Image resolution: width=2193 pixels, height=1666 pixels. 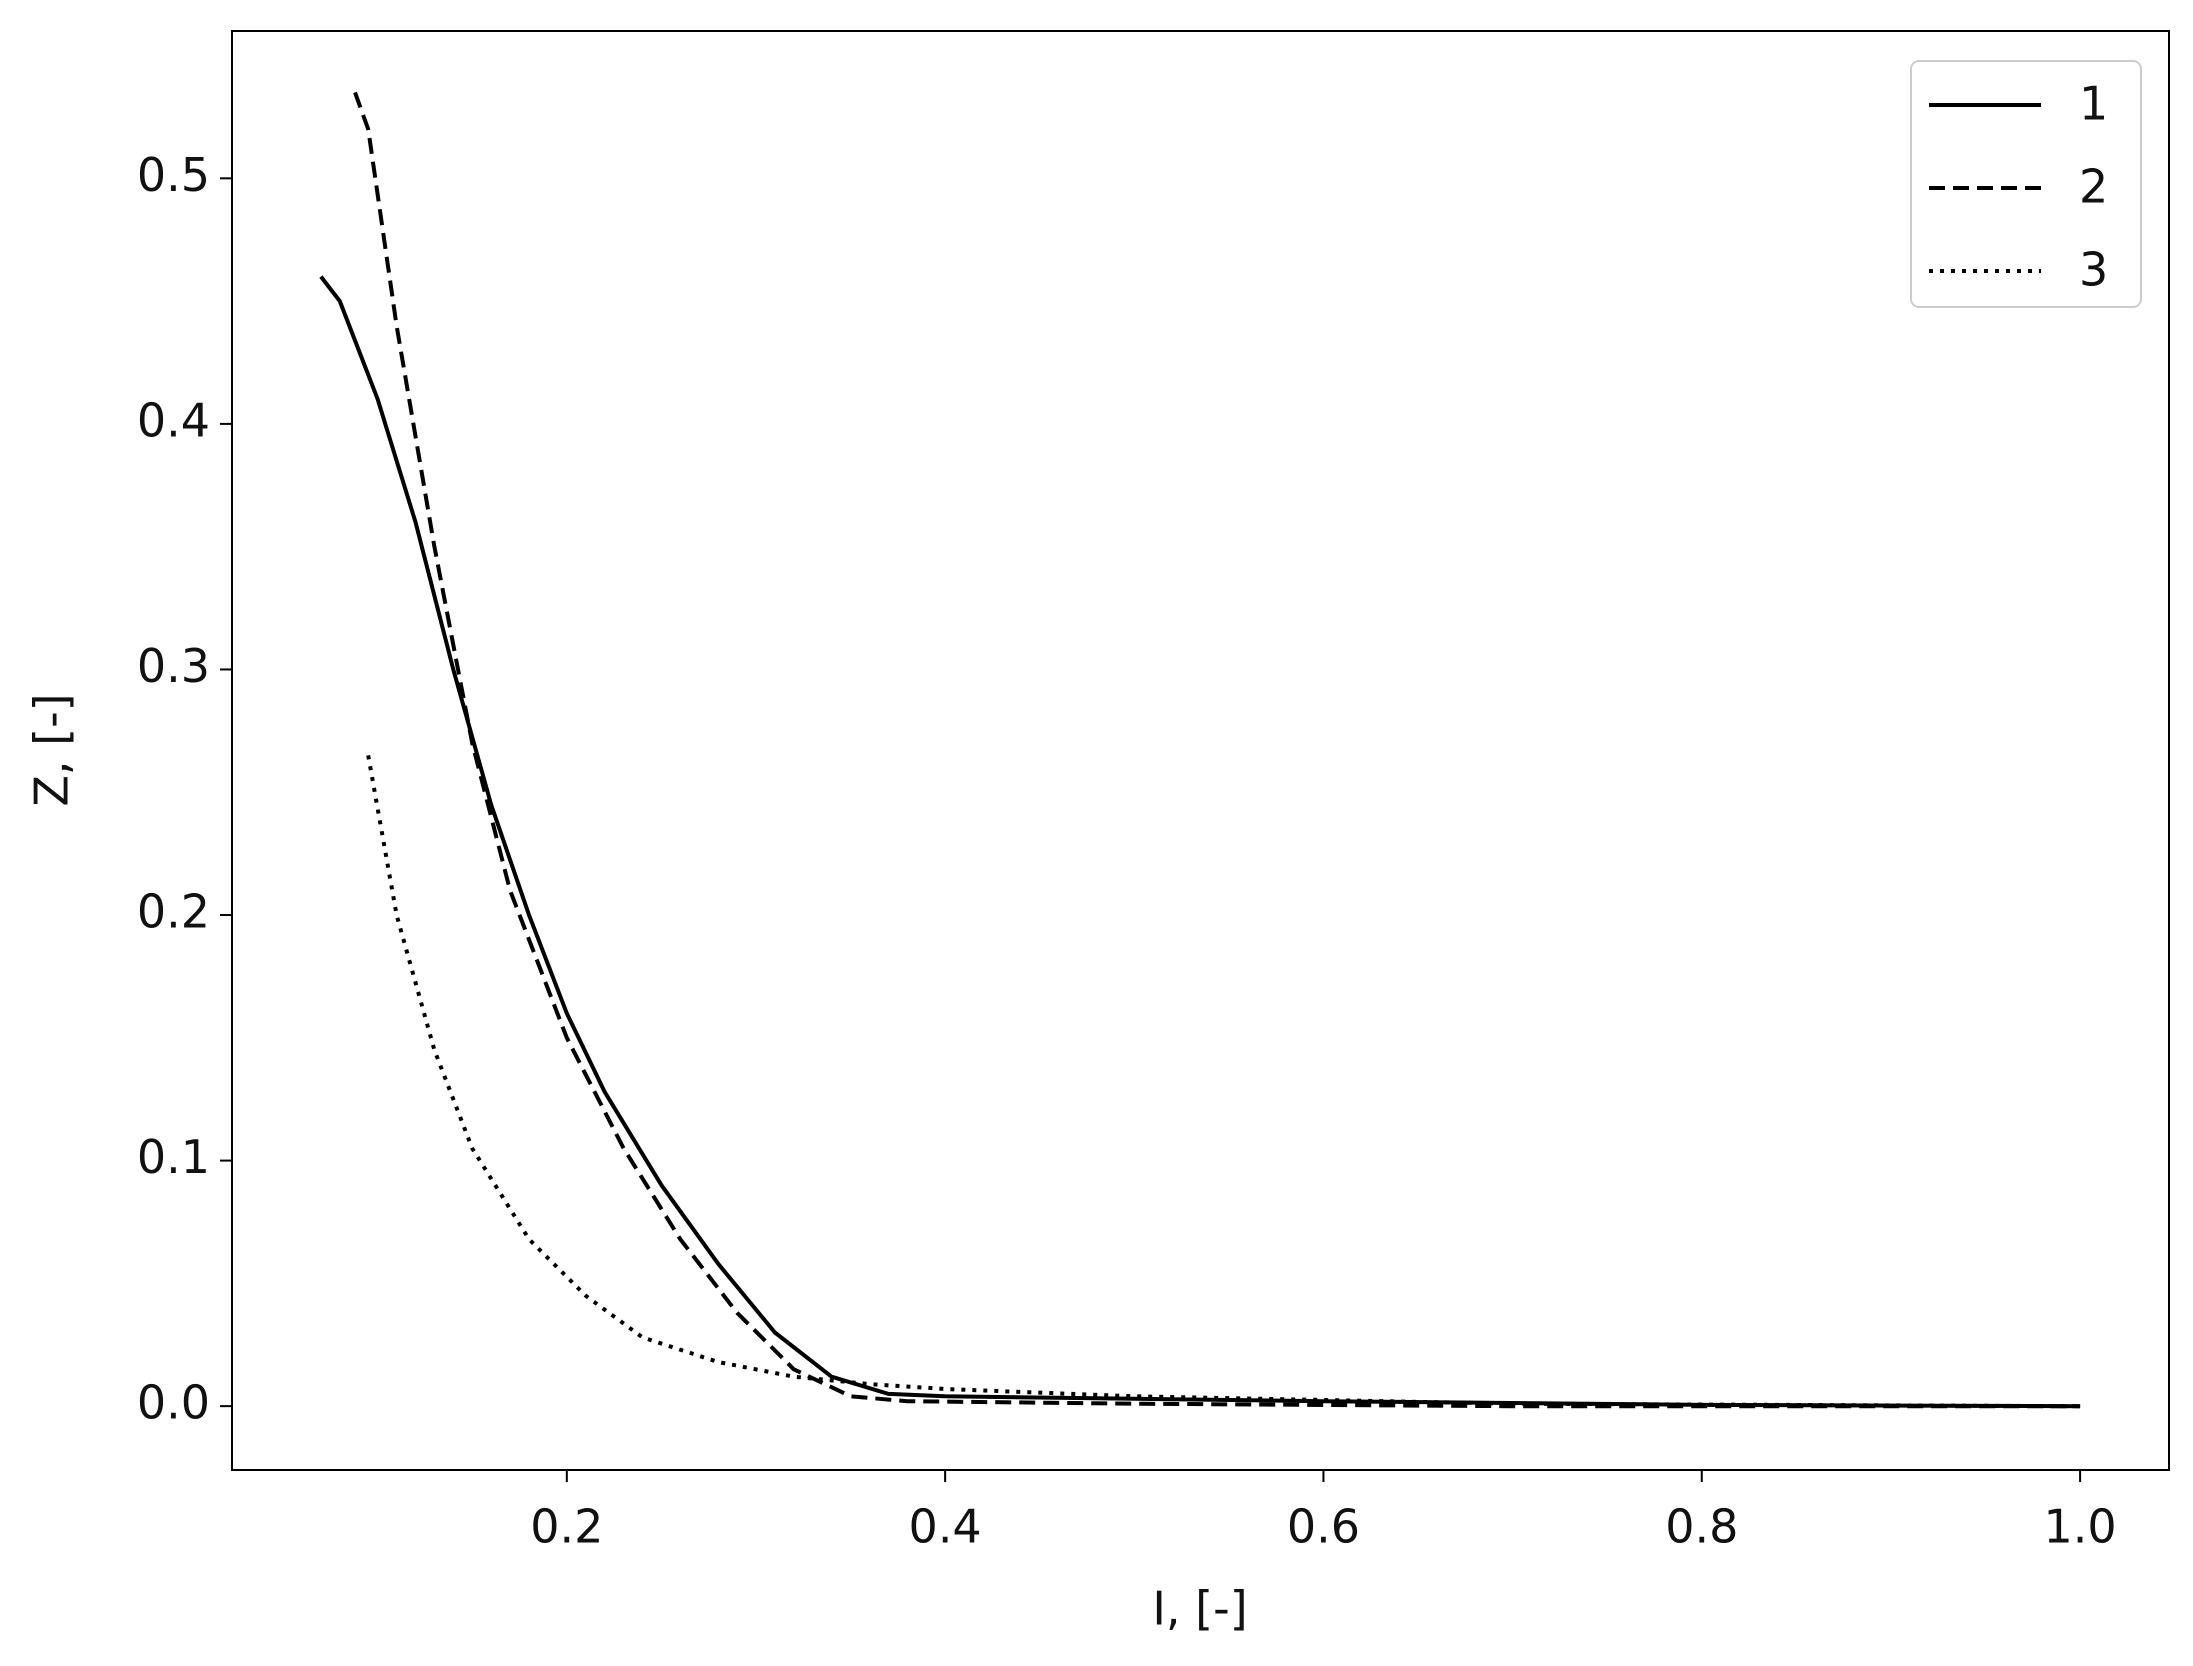 What do you see at coordinates (566, 1527) in the screenshot?
I see `x-tick-label: 0.2` at bounding box center [566, 1527].